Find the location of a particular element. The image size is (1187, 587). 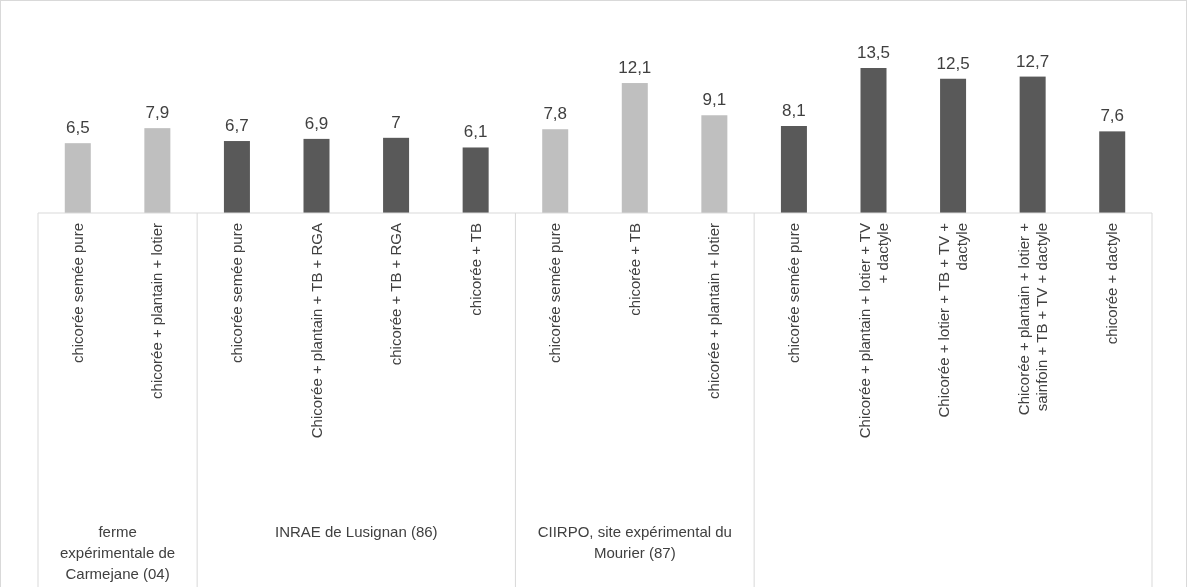

x-tick-label: chicorée + dactyle is located at coordinates (1112, 284).